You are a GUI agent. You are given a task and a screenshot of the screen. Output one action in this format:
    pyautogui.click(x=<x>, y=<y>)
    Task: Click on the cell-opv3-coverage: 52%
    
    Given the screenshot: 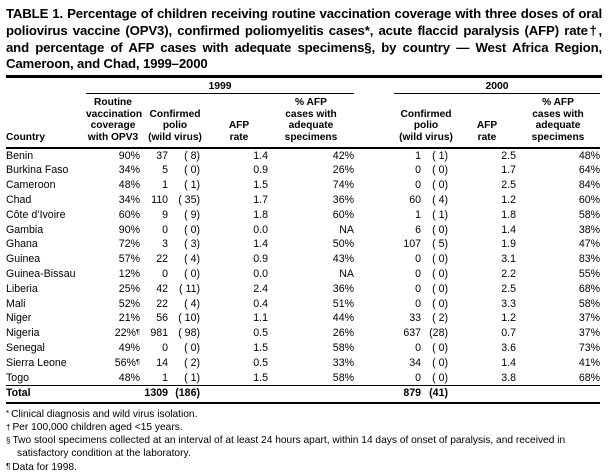 What is the action you would take?
    pyautogui.click(x=129, y=303)
    